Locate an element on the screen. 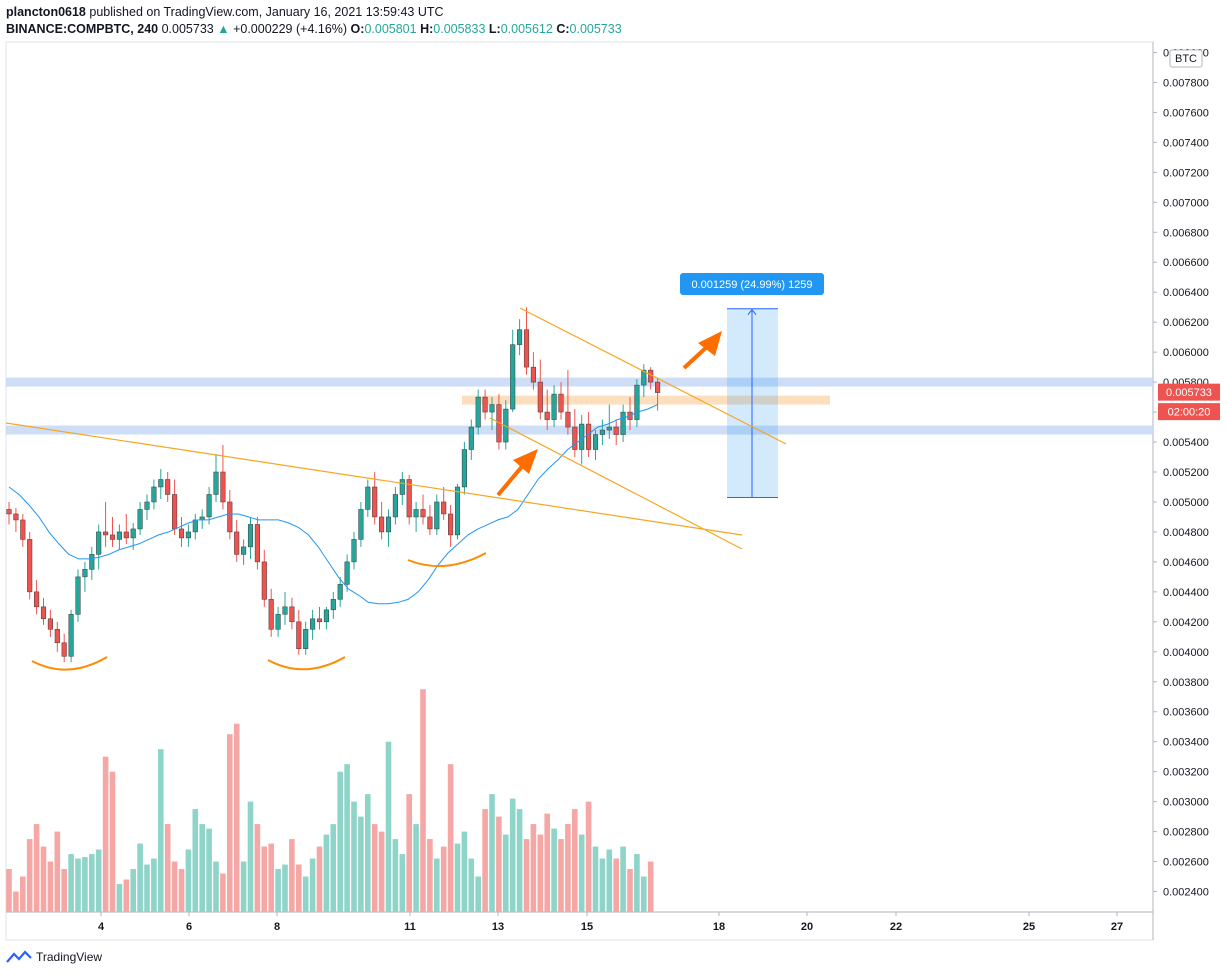  resistance-zone is located at coordinates (579, 382).